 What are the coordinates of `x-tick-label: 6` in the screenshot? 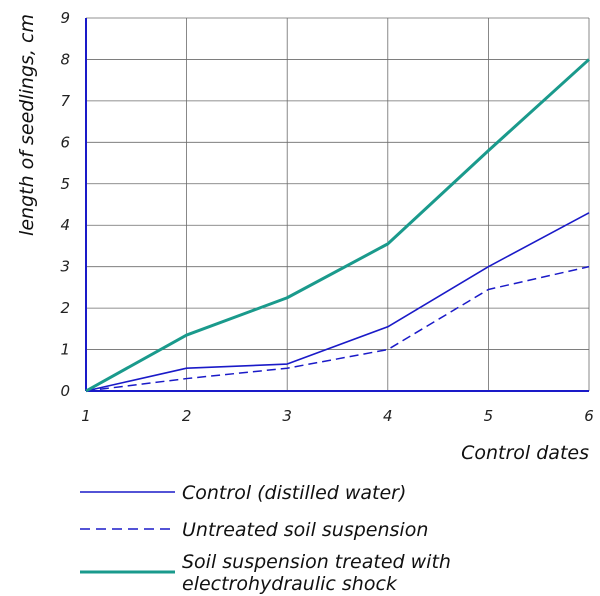 It's located at (589, 416).